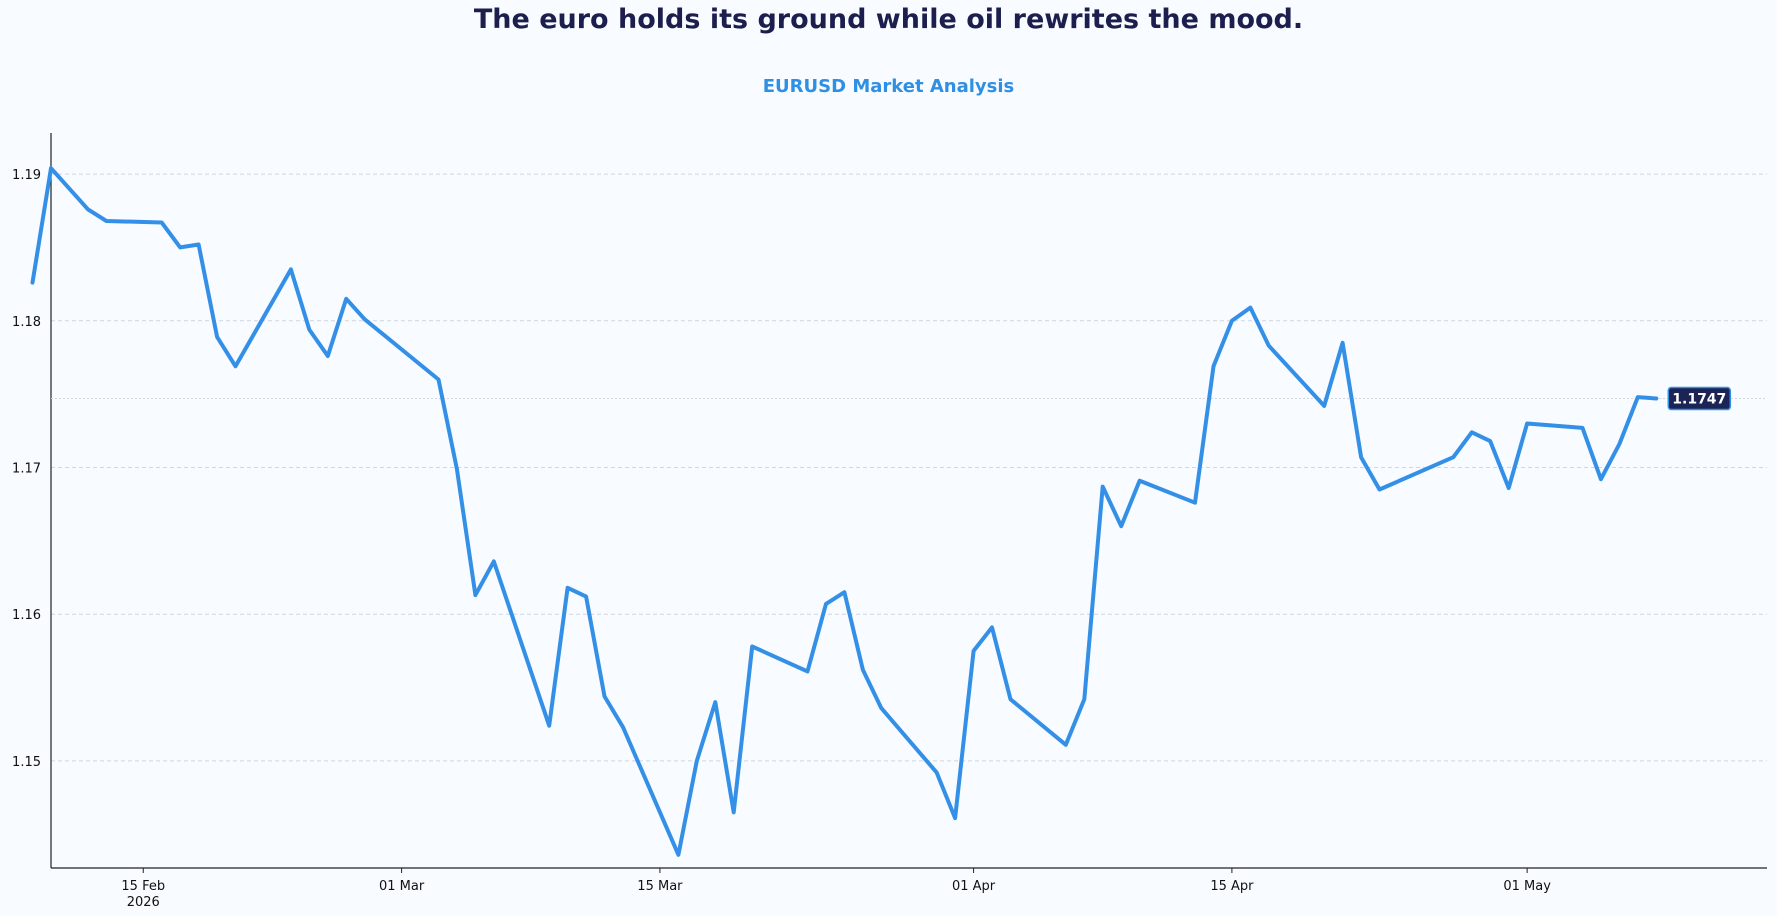 Image resolution: width=1777 pixels, height=916 pixels. I want to click on y-tick-label: 1.19, so click(26, 175).